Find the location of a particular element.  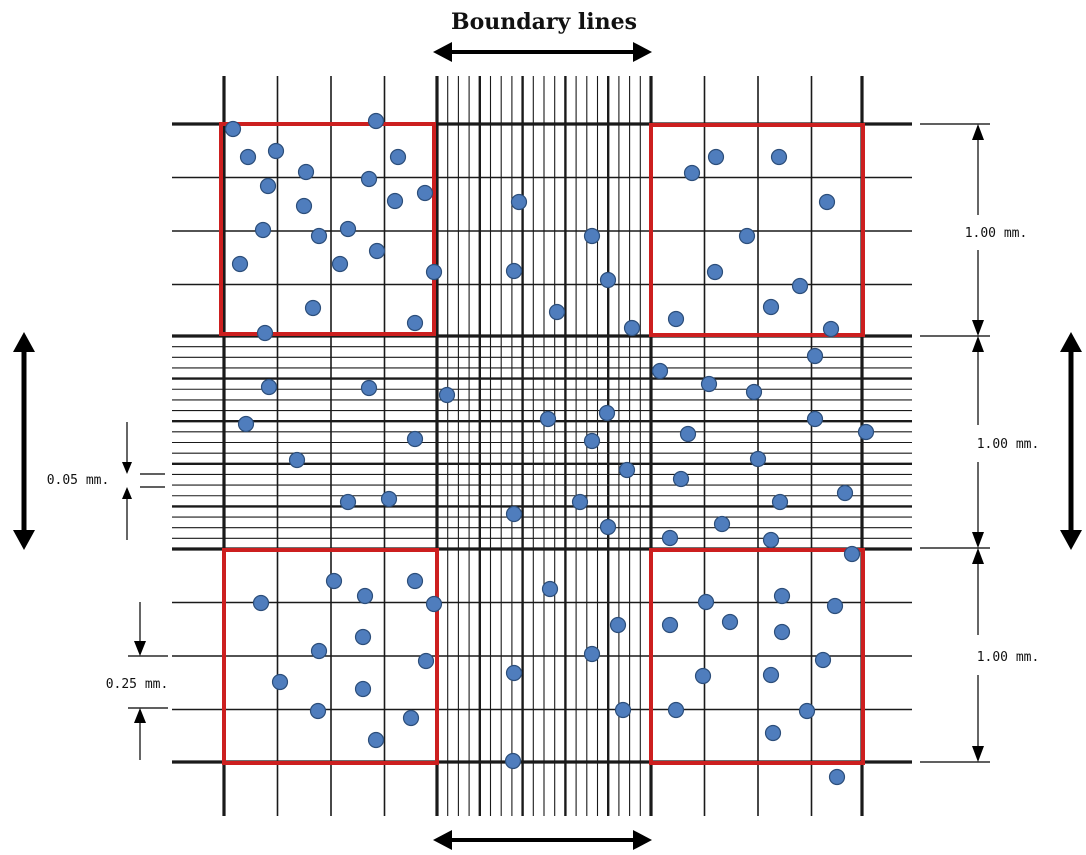

dimension-label-quarter: 0.25 mm. is located at coordinates (137, 684).